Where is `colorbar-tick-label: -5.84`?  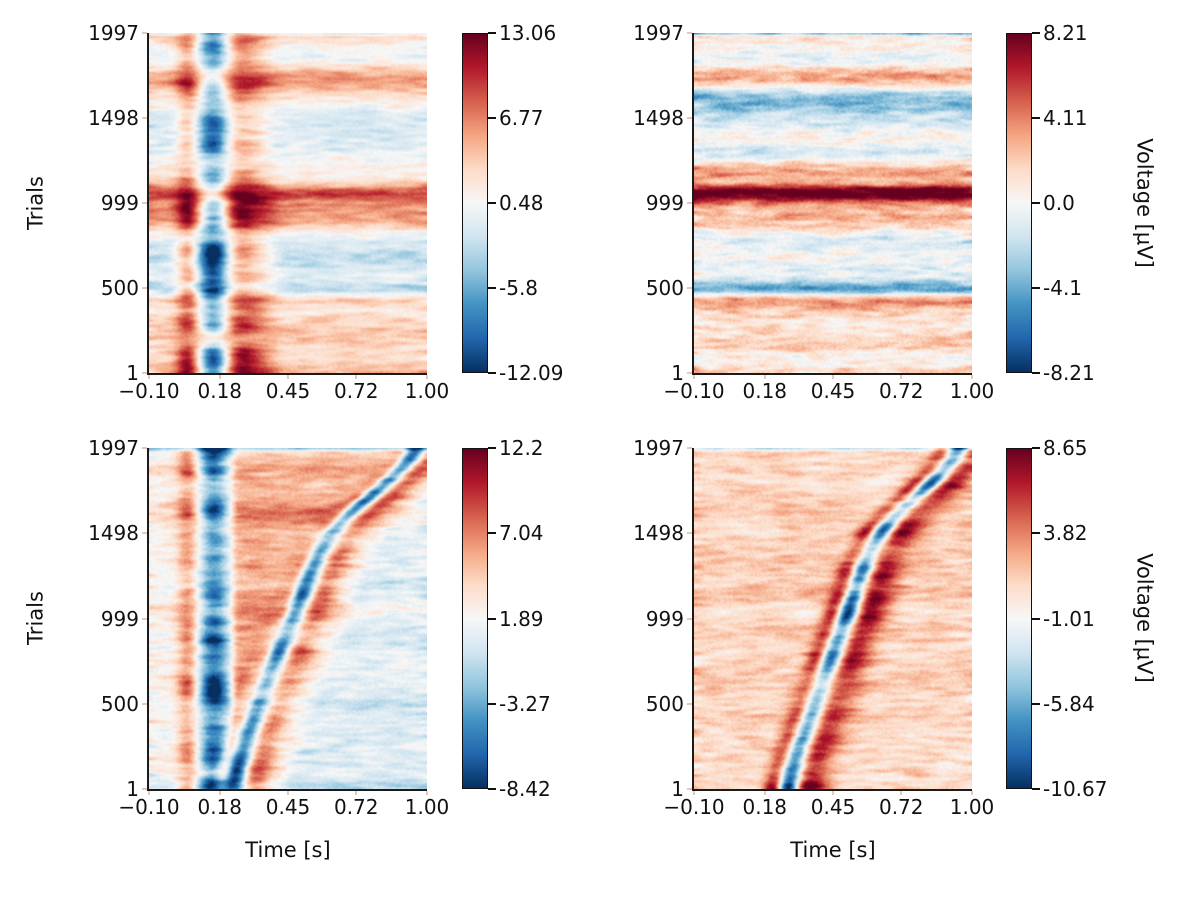
colorbar-tick-label: -5.84 is located at coordinates (1069, 703).